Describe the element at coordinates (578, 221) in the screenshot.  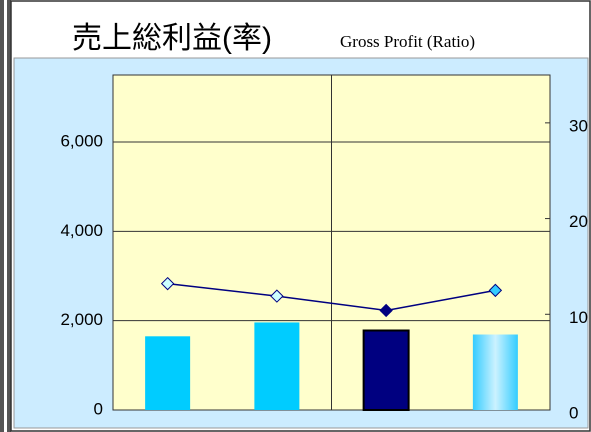
I see `y2-tick-label: 20` at that location.